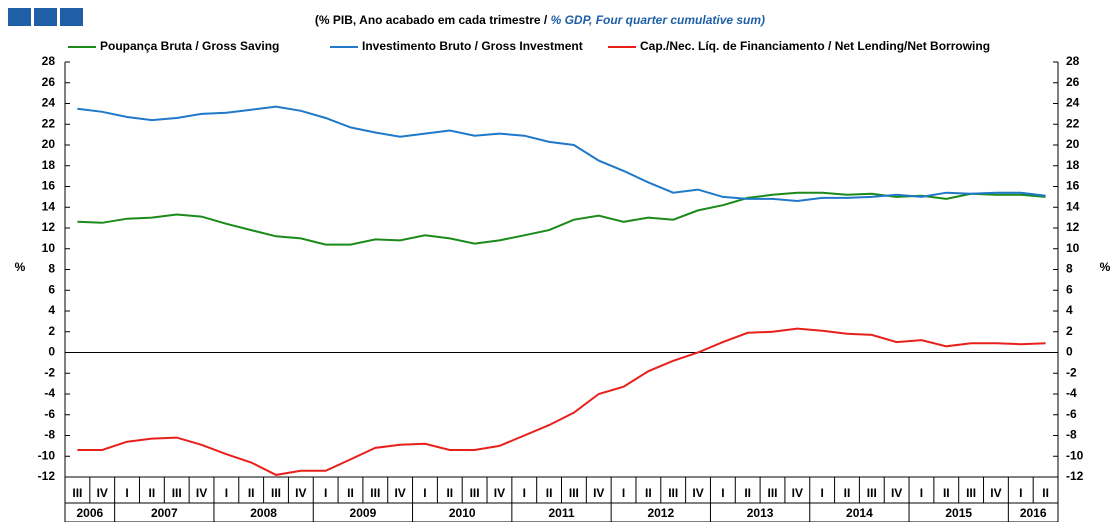  Describe the element at coordinates (1073, 165) in the screenshot. I see `y2-tick-label: 18` at that location.